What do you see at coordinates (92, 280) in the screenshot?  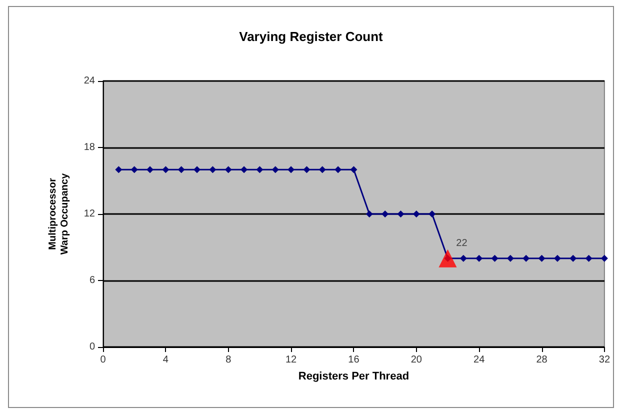 I see `y-tick-label: 6` at bounding box center [92, 280].